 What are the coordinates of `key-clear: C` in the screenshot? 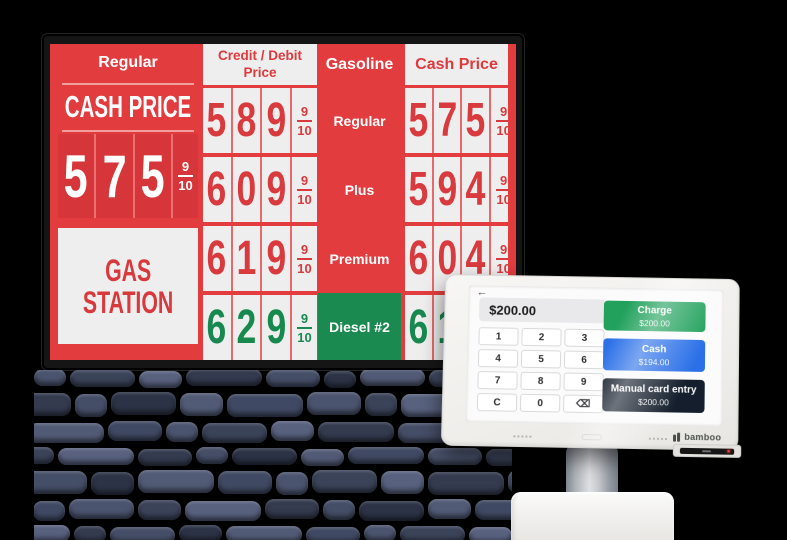 It's located at (497, 402).